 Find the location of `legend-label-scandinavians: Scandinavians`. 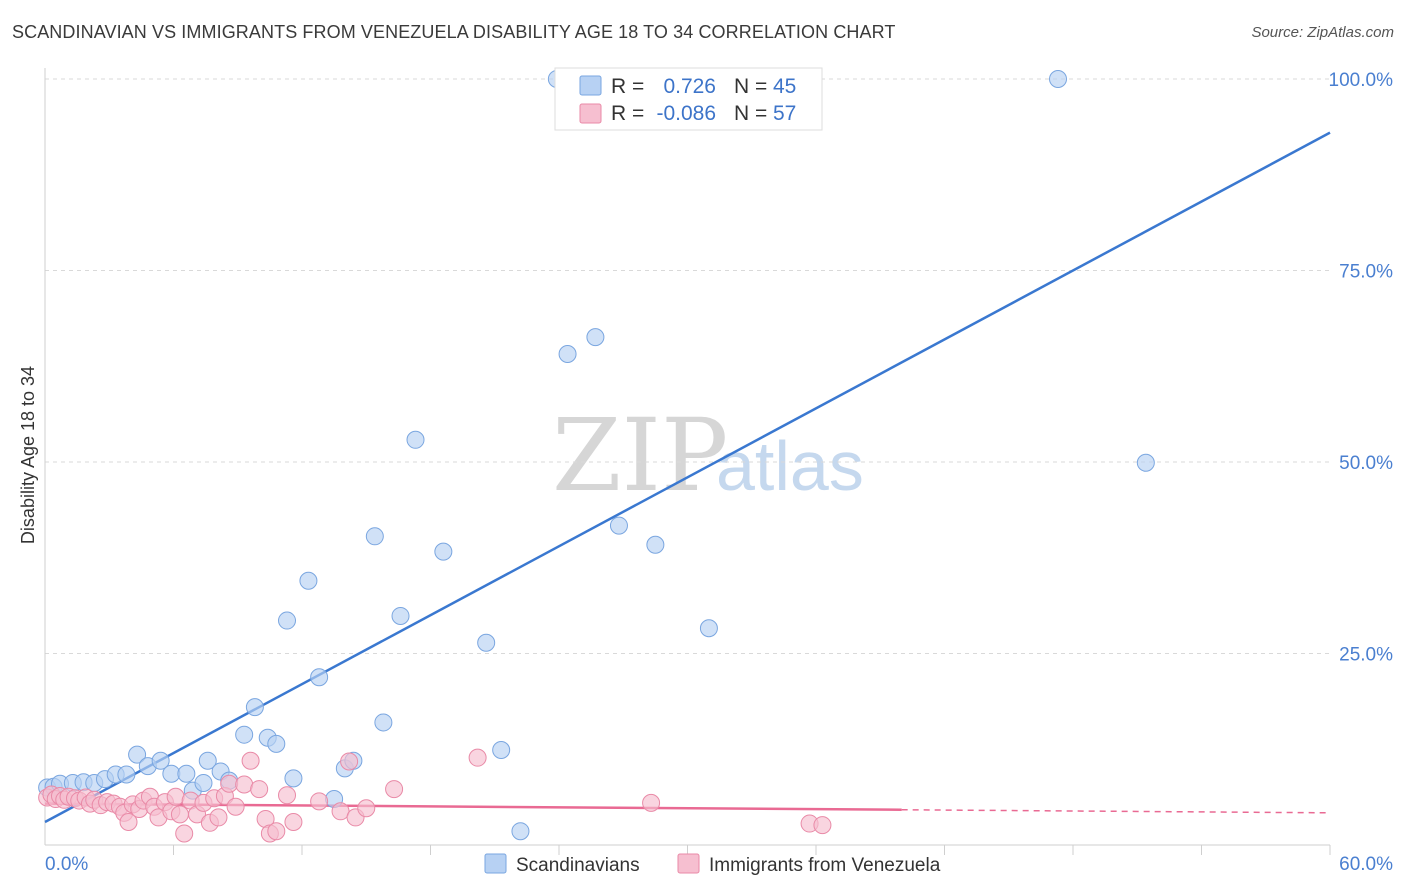

legend-label-scandinavians: Scandinavians is located at coordinates (578, 865).